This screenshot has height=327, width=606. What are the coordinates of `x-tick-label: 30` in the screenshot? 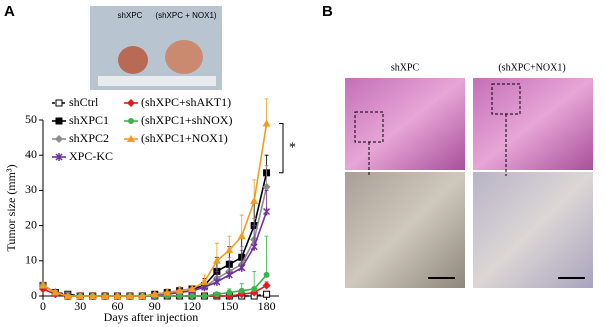 It's located at (80, 306).